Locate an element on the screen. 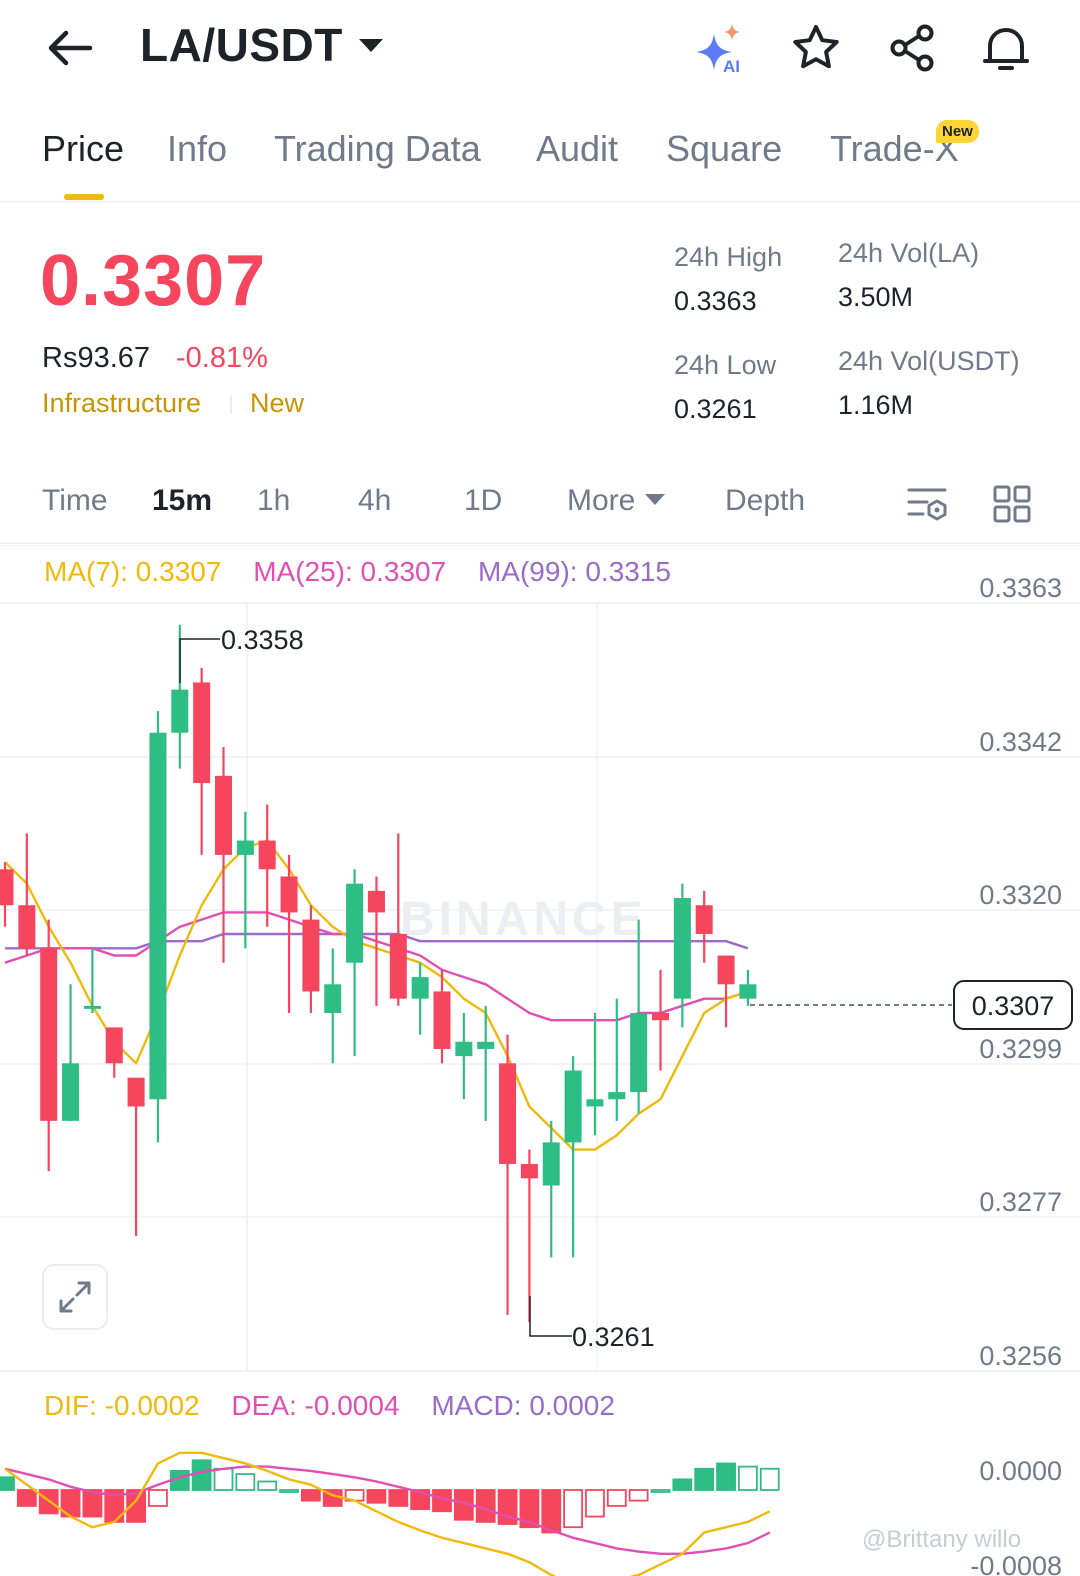  active-tab-indicator is located at coordinates (84, 197).